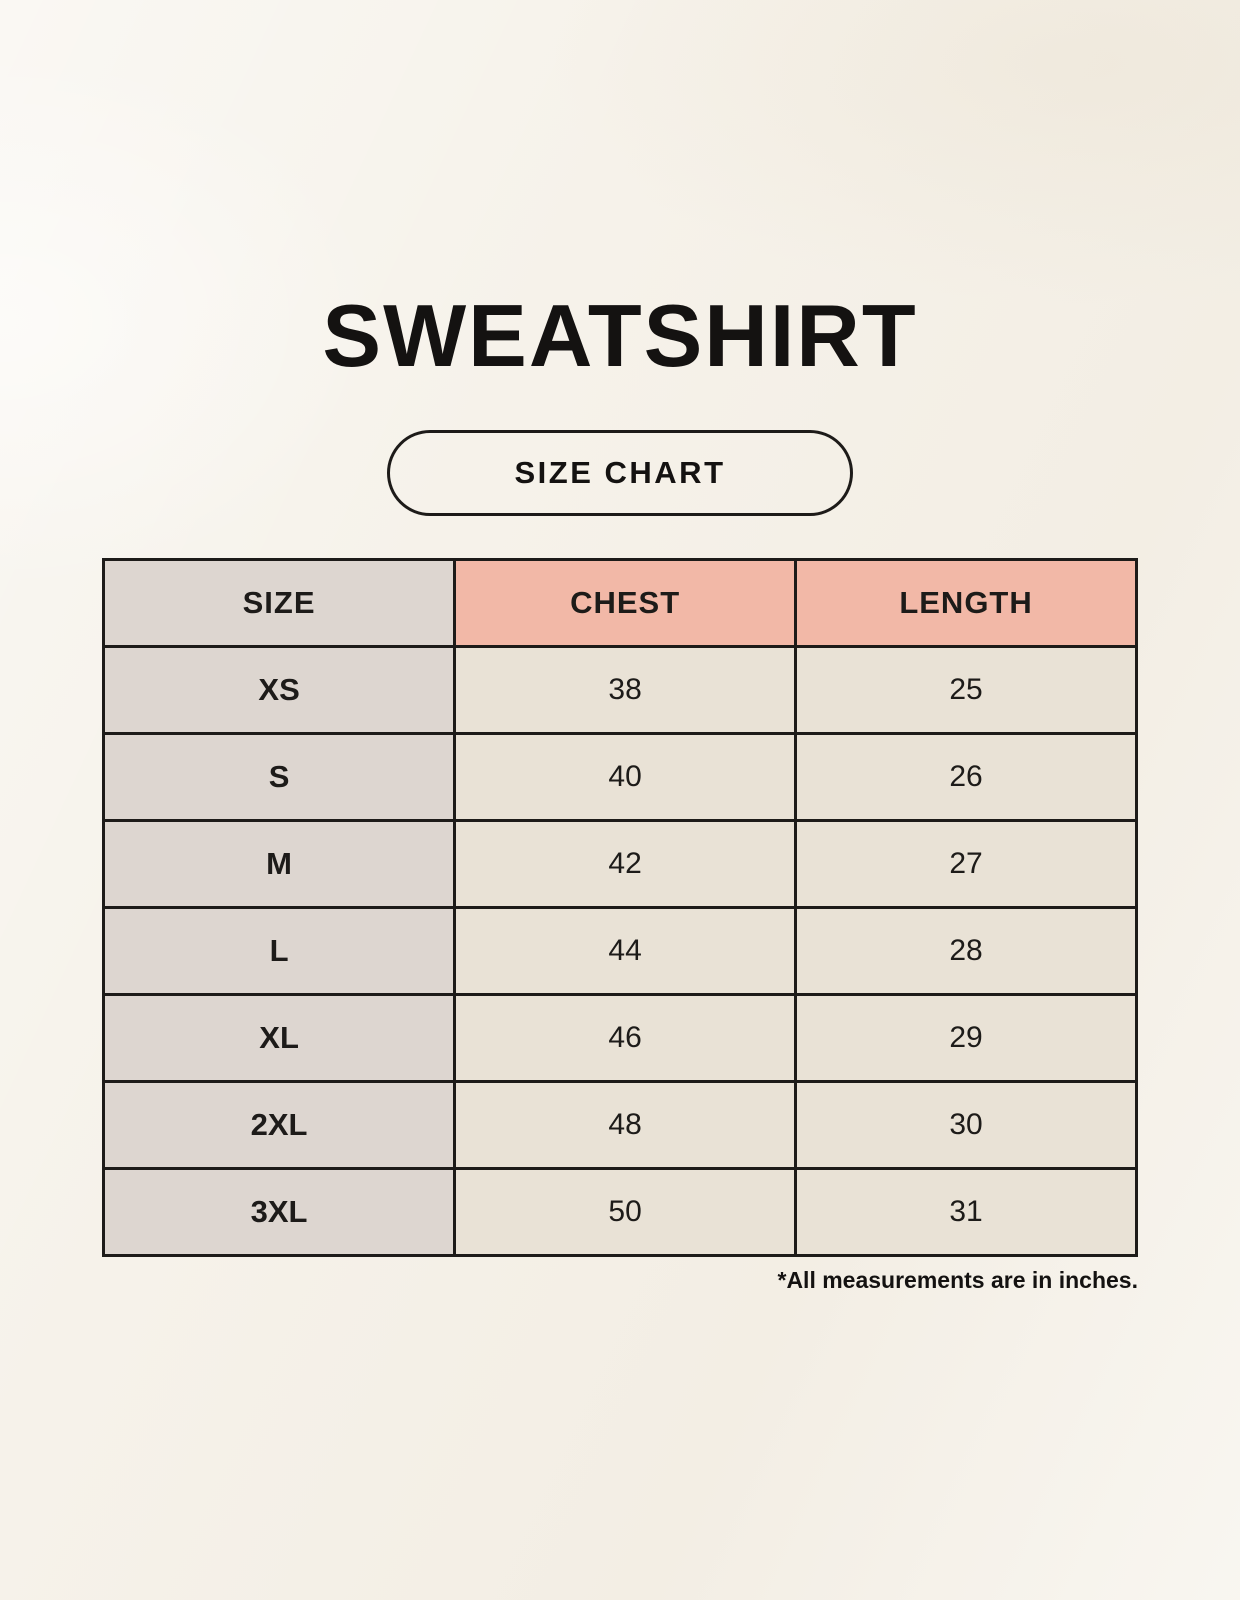 The image size is (1240, 1600). Describe the element at coordinates (966, 690) in the screenshot. I see `length-value-cell: 25` at that location.